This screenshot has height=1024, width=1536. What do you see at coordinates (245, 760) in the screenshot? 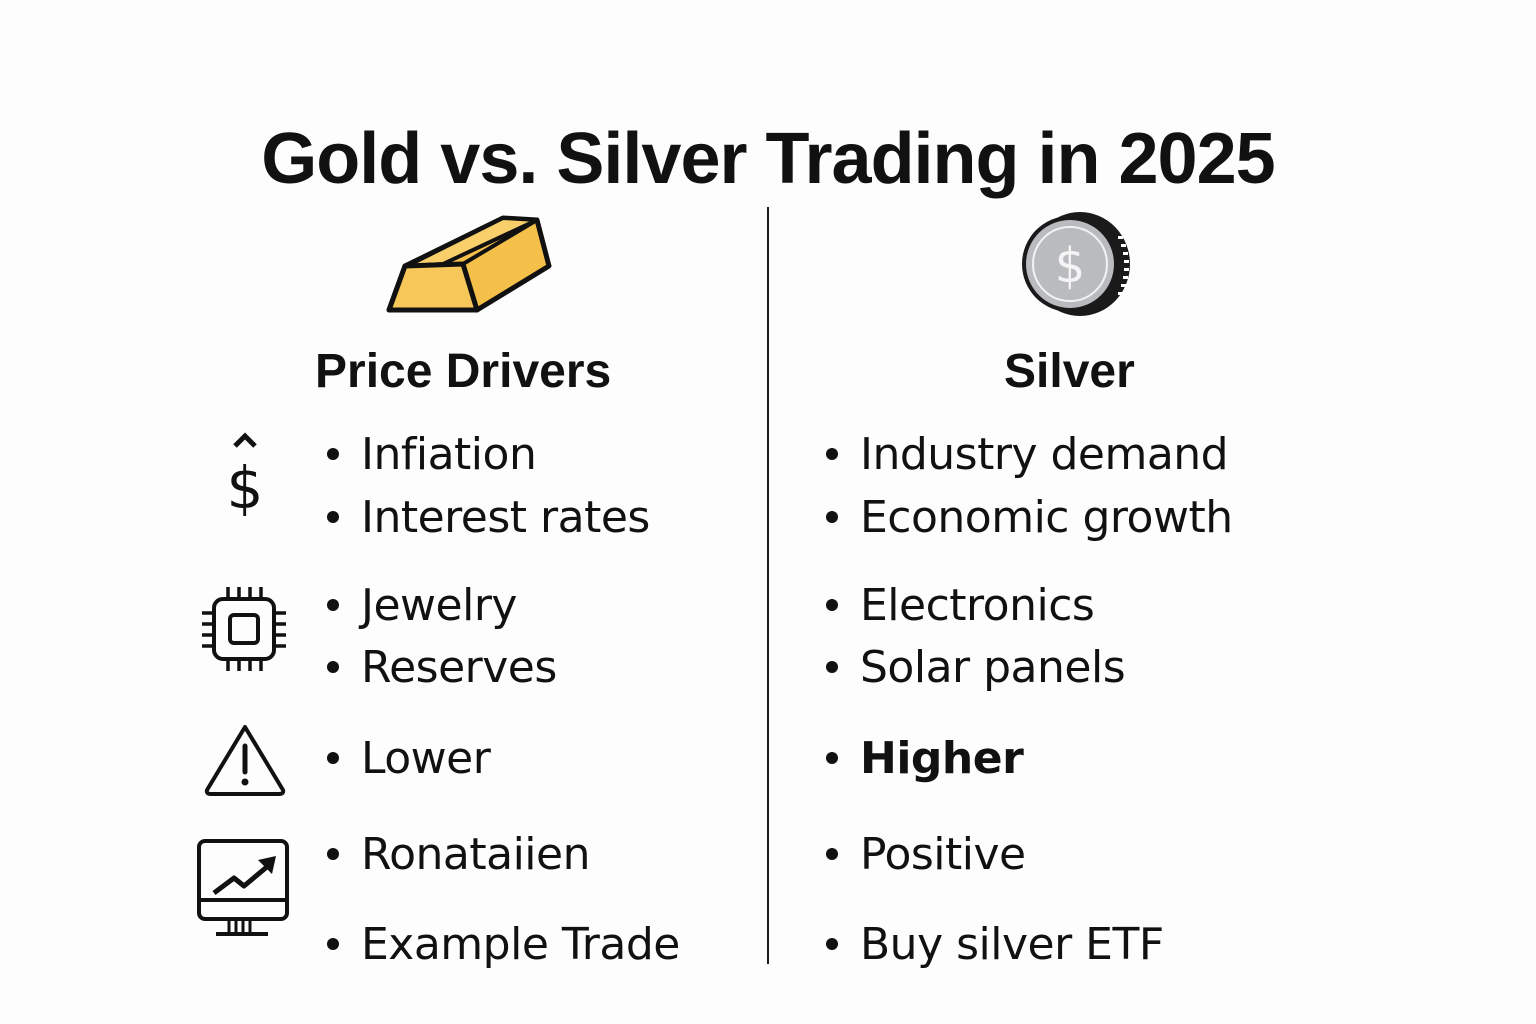
I see `warning-icon` at bounding box center [245, 760].